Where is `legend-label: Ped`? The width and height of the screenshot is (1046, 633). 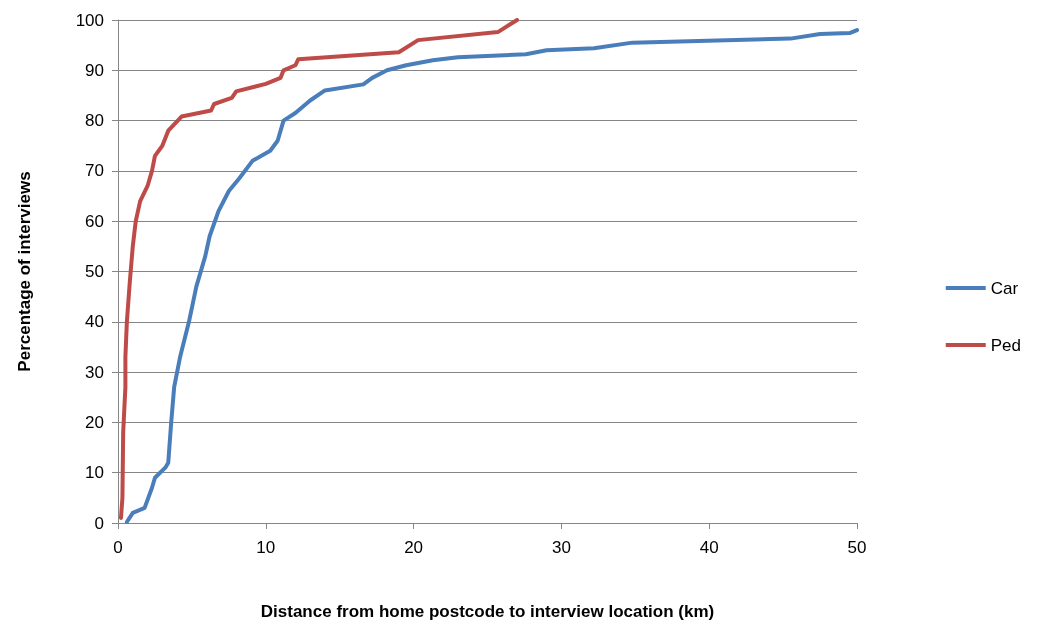 legend-label: Ped is located at coordinates (1005, 345).